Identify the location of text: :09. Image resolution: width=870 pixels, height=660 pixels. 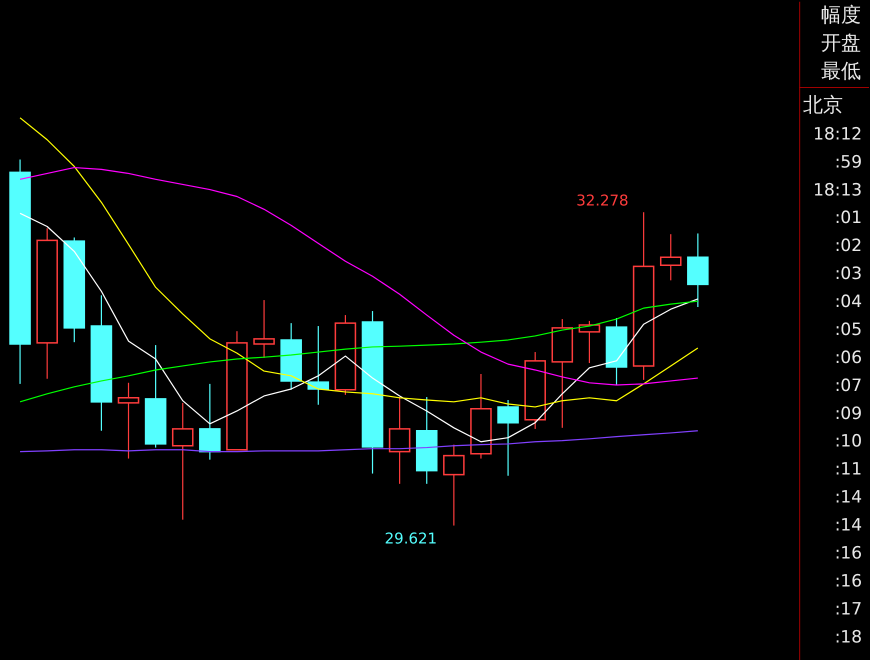
(848, 412).